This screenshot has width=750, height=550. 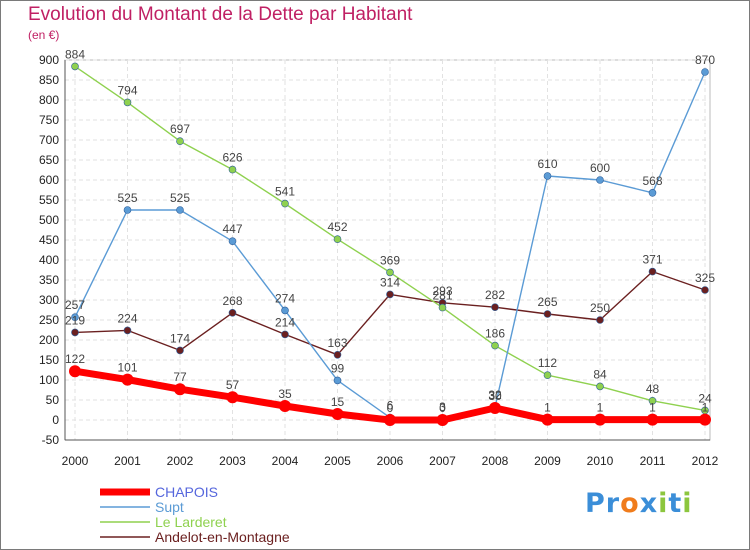 What do you see at coordinates (547, 363) in the screenshot?
I see `data-label: 112` at bounding box center [547, 363].